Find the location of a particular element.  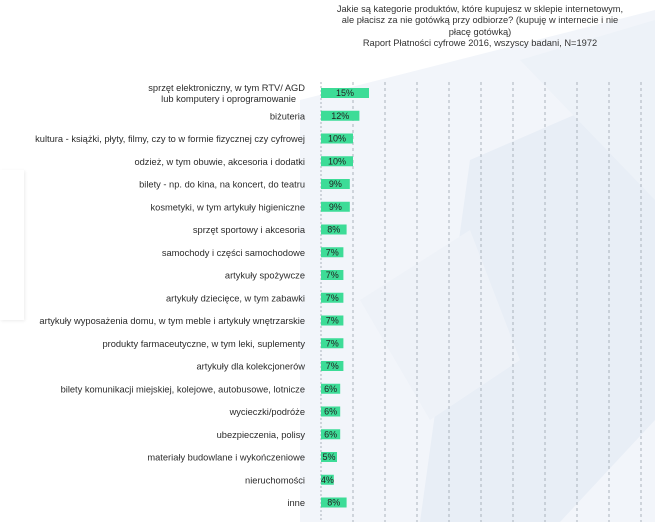

category-label: artykuły dla kolekcjonerów is located at coordinates (250, 367).